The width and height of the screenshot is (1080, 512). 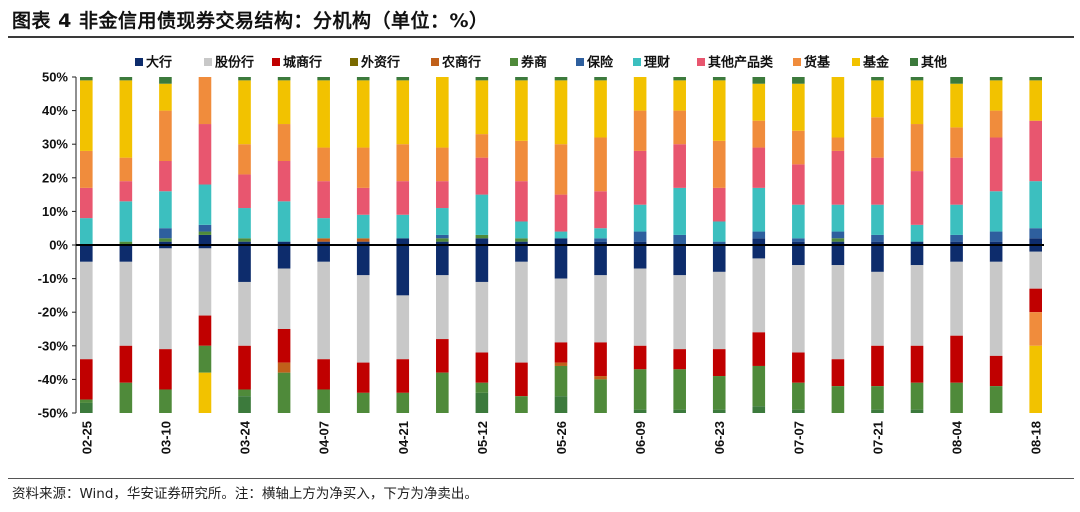 I want to click on y-tick-label-1: 40%, so click(x=55, y=110).